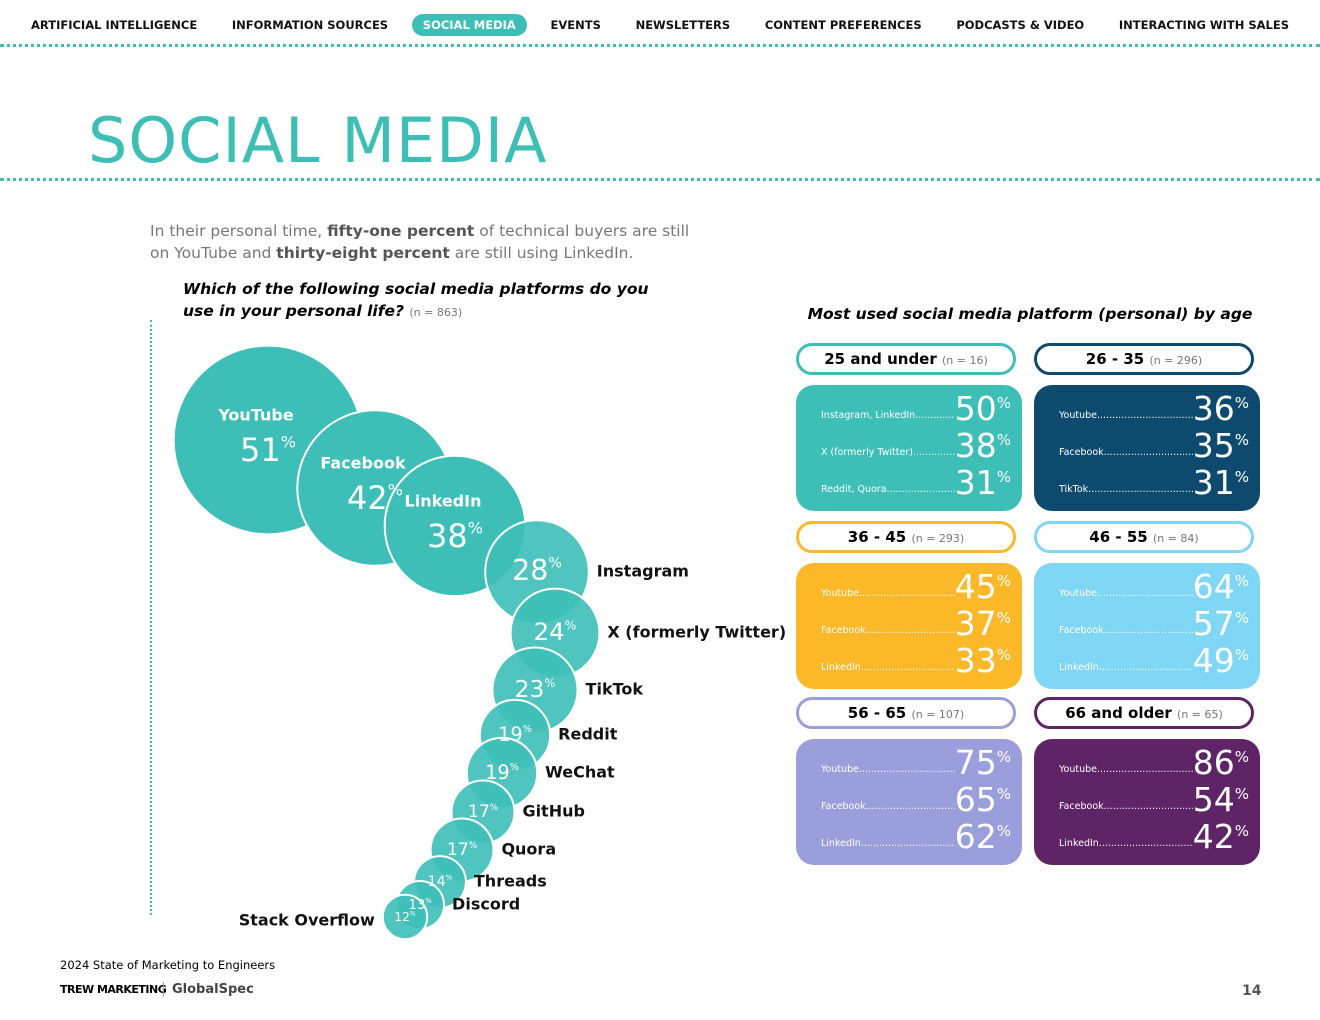 The width and height of the screenshot is (1320, 1020). What do you see at coordinates (580, 772) in the screenshot?
I see `bubble-label: WeChat` at bounding box center [580, 772].